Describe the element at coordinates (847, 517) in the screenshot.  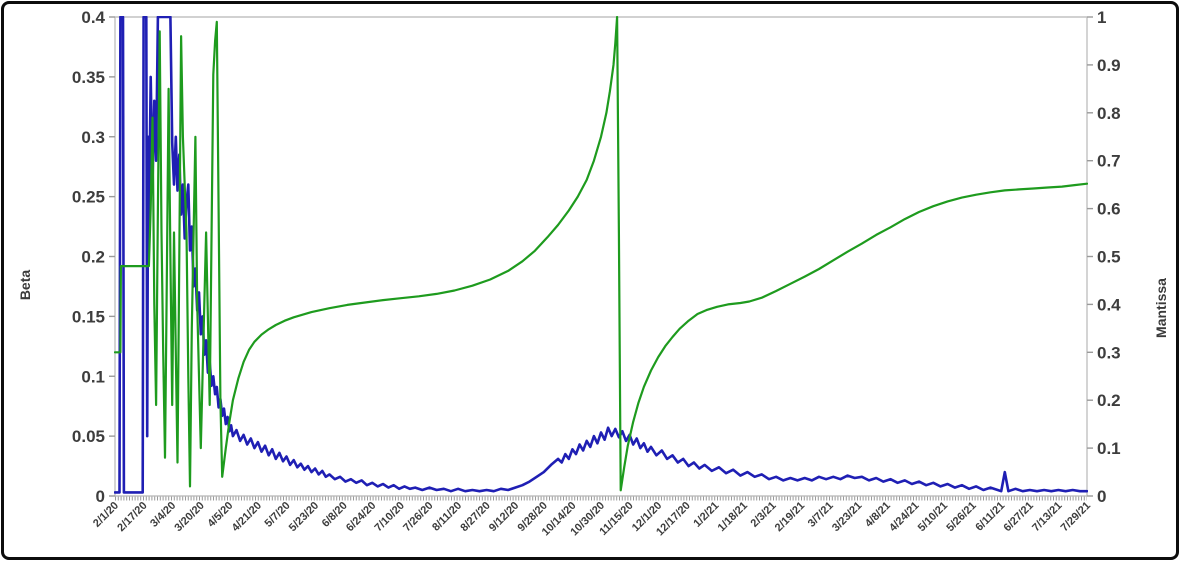
I see `x-axis-tick-label: 3/23/21` at that location.